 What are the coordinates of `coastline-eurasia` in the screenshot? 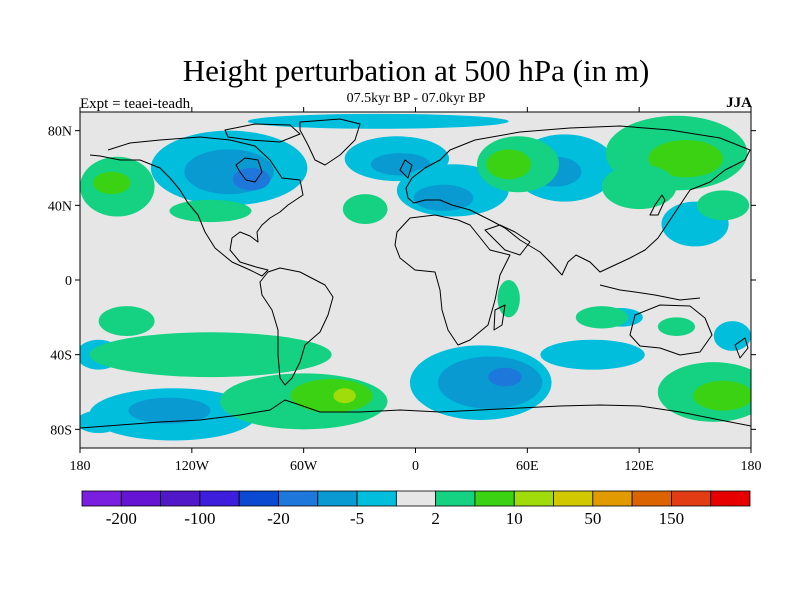 It's located at (578, 200).